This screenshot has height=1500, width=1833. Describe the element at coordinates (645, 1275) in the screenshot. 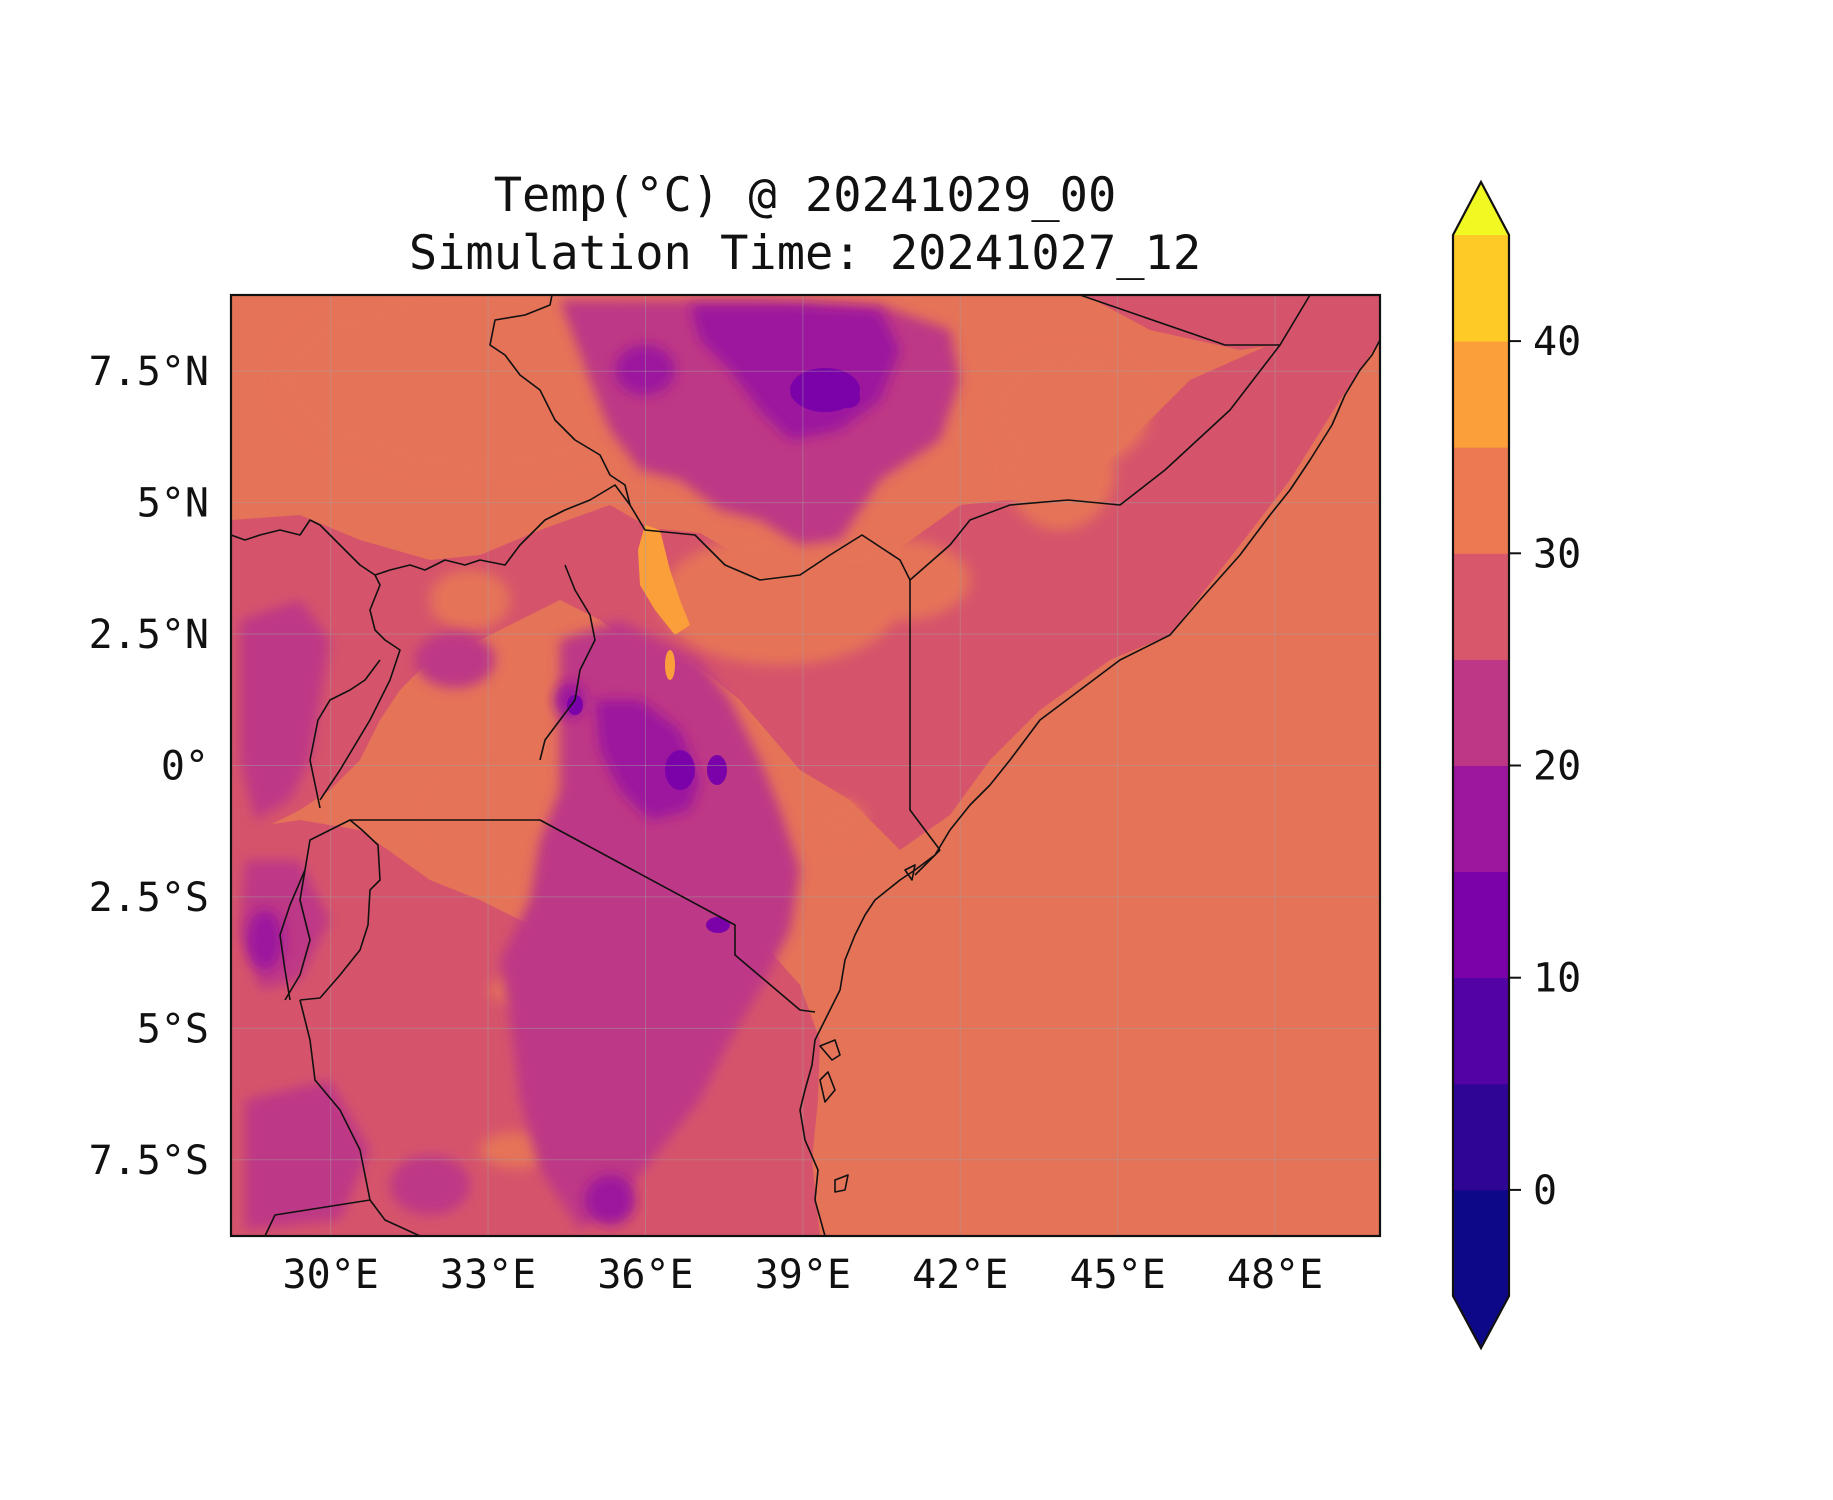

I see `x-tick-label: 36°E` at that location.